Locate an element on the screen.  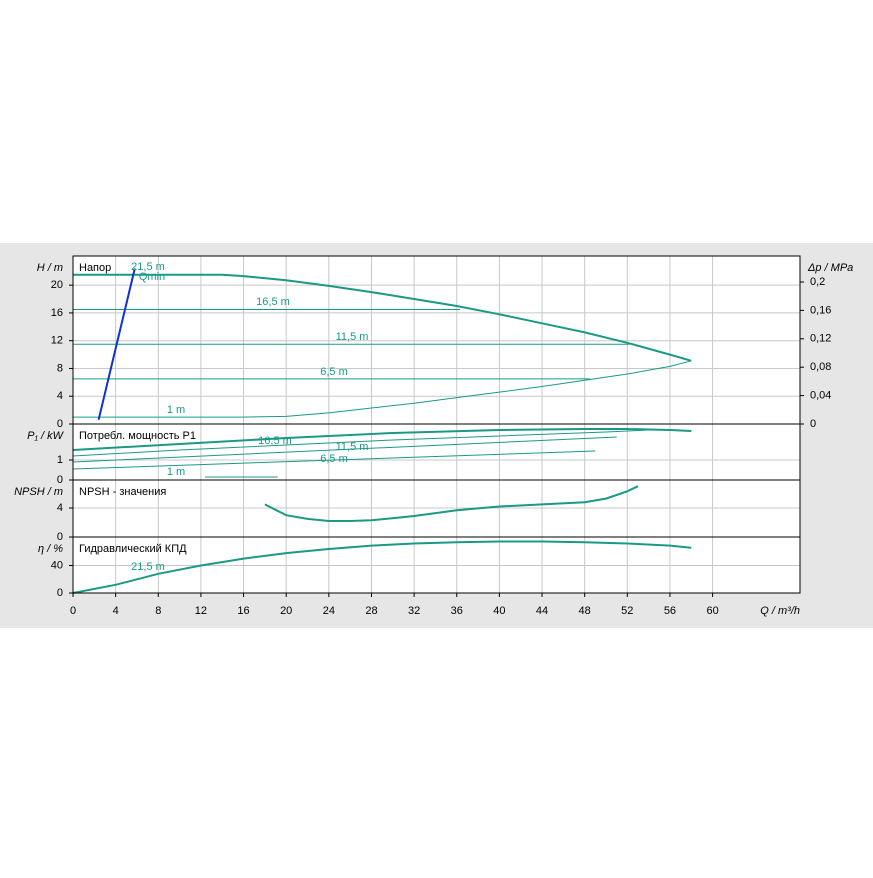
curve-label: Qmin is located at coordinates (152, 277).